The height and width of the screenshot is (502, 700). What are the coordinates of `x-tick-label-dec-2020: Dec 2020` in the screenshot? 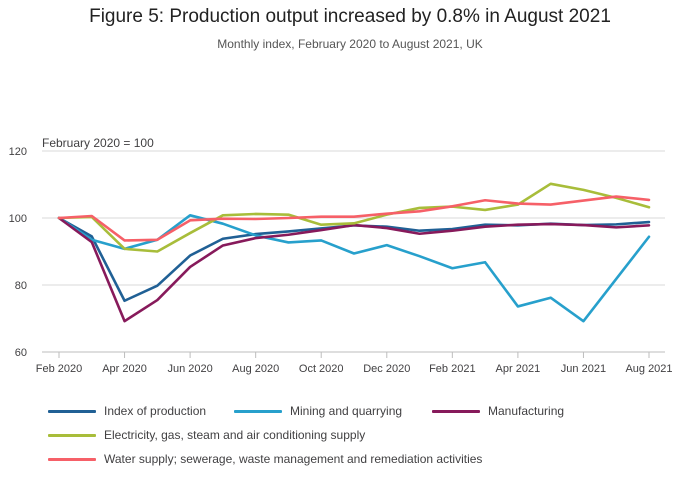 It's located at (386, 369).